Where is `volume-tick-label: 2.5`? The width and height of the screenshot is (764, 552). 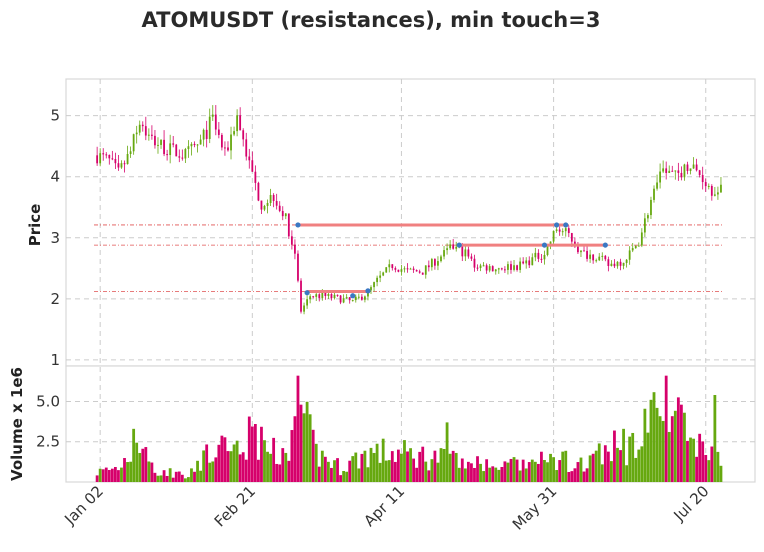 volume-tick-label: 2.5 is located at coordinates (48, 442).